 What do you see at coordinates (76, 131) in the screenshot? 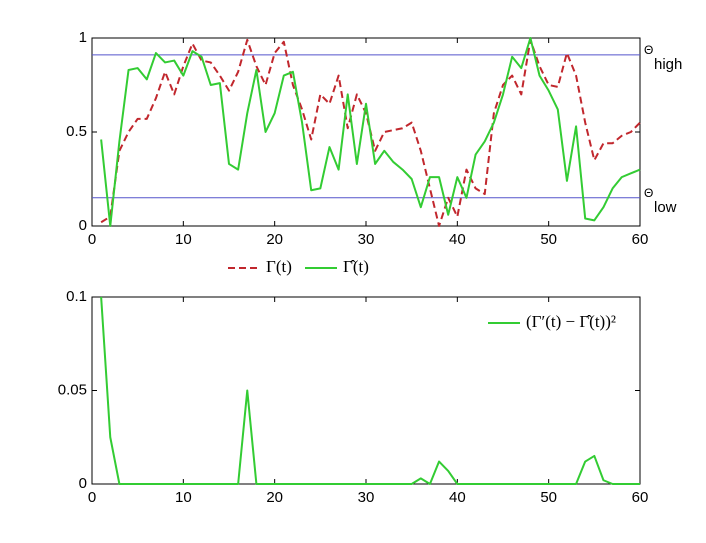
I see `y-tick-label: 0.5` at bounding box center [76, 131].